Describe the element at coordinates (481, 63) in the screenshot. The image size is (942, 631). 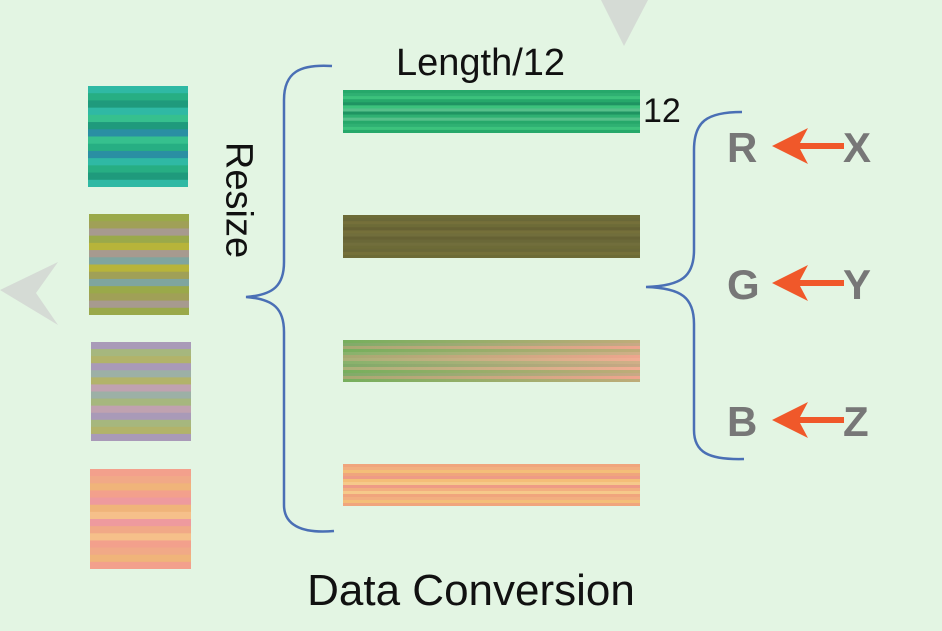
I see `length-label: Length/12` at that location.